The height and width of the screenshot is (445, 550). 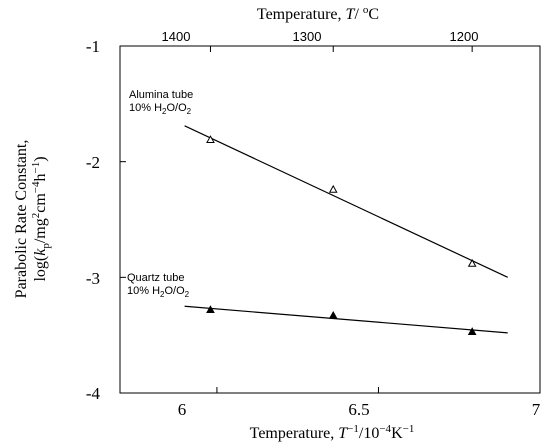 I want to click on series-label-alumina-condition: 10% H2O/O2, so click(x=160, y=109).